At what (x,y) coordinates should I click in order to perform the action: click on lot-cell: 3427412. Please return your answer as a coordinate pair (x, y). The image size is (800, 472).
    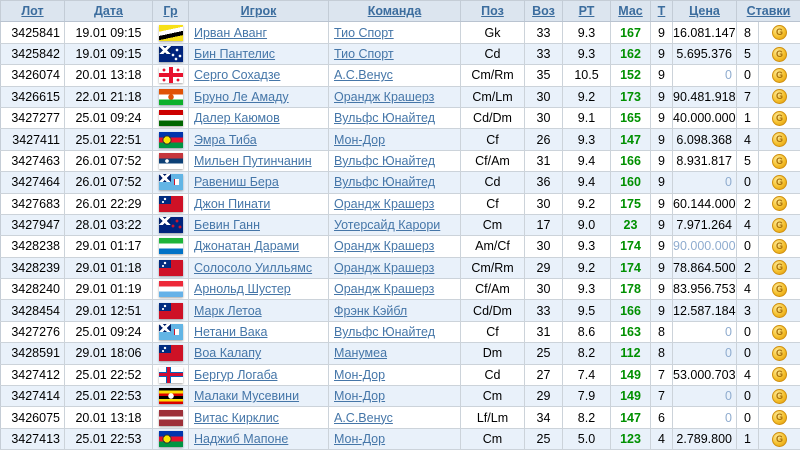
    Looking at the image, I should click on (32, 375).